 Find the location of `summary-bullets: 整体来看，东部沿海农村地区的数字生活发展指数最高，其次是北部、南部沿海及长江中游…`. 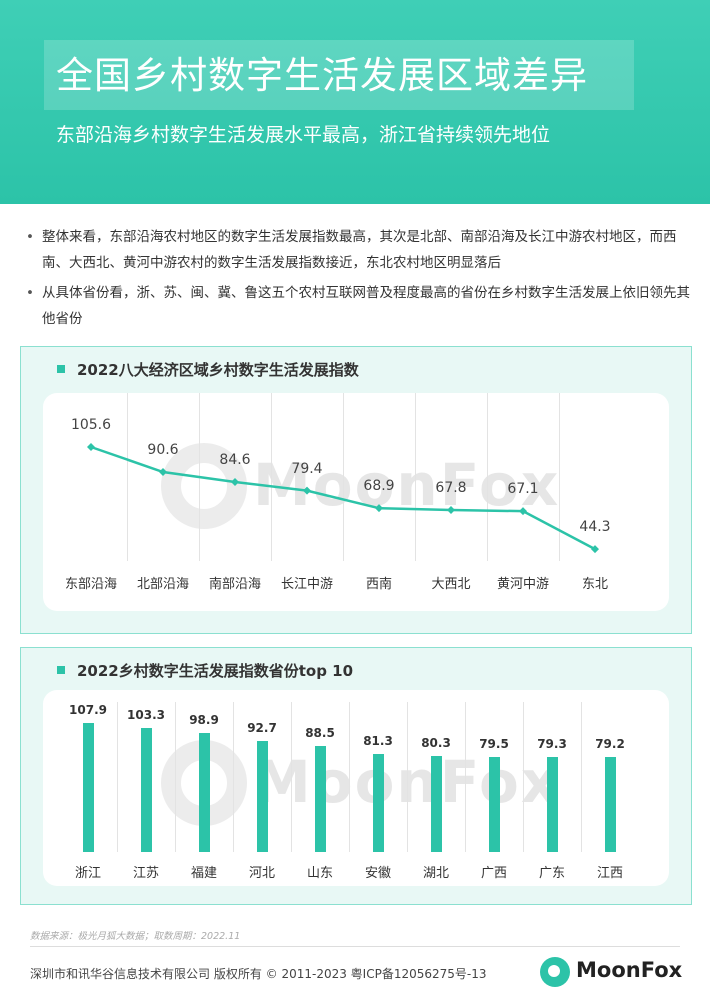

summary-bullets: 整体来看，东部沿海农村地区的数字生活发展指数最高，其次是北部、南部沿海及长江中游… is located at coordinates (358, 280).